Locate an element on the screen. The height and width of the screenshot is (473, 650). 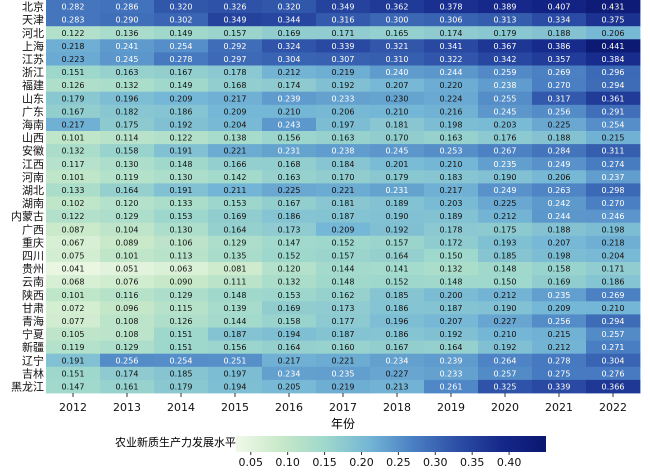
year-label: 2016 is located at coordinates (289, 407).